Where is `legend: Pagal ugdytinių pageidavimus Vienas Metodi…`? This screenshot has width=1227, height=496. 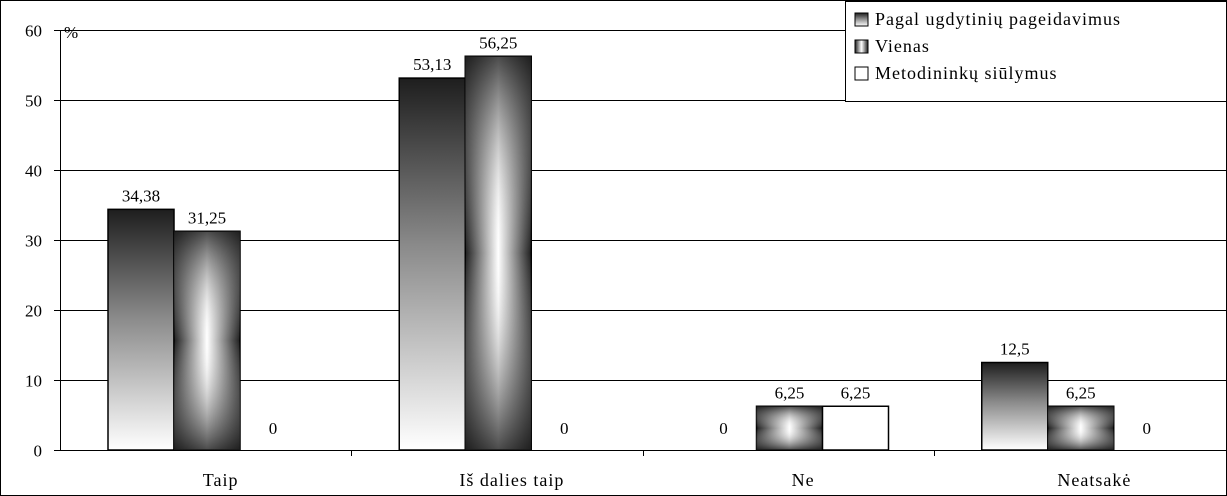 legend: Pagal ugdytinių pageidavimus Vienas Metodi… is located at coordinates (1036, 51).